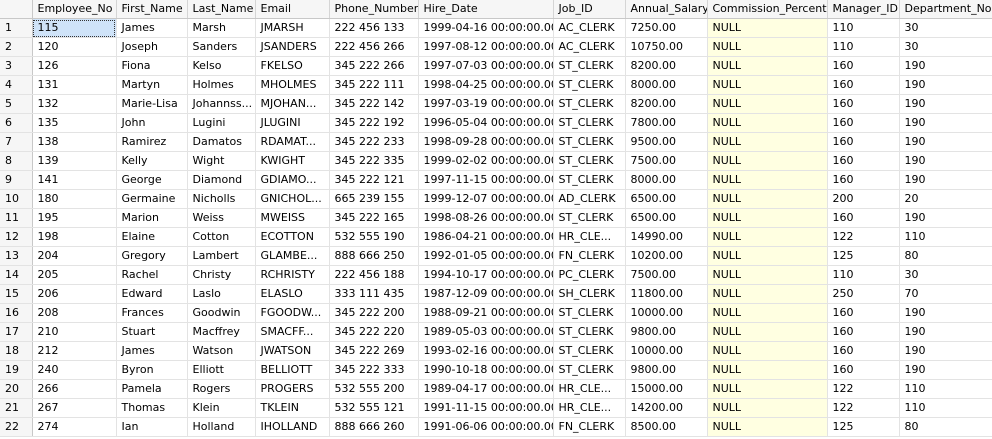 This screenshot has height=439, width=992. I want to click on column-header-first-name: First_Name, so click(152, 9).